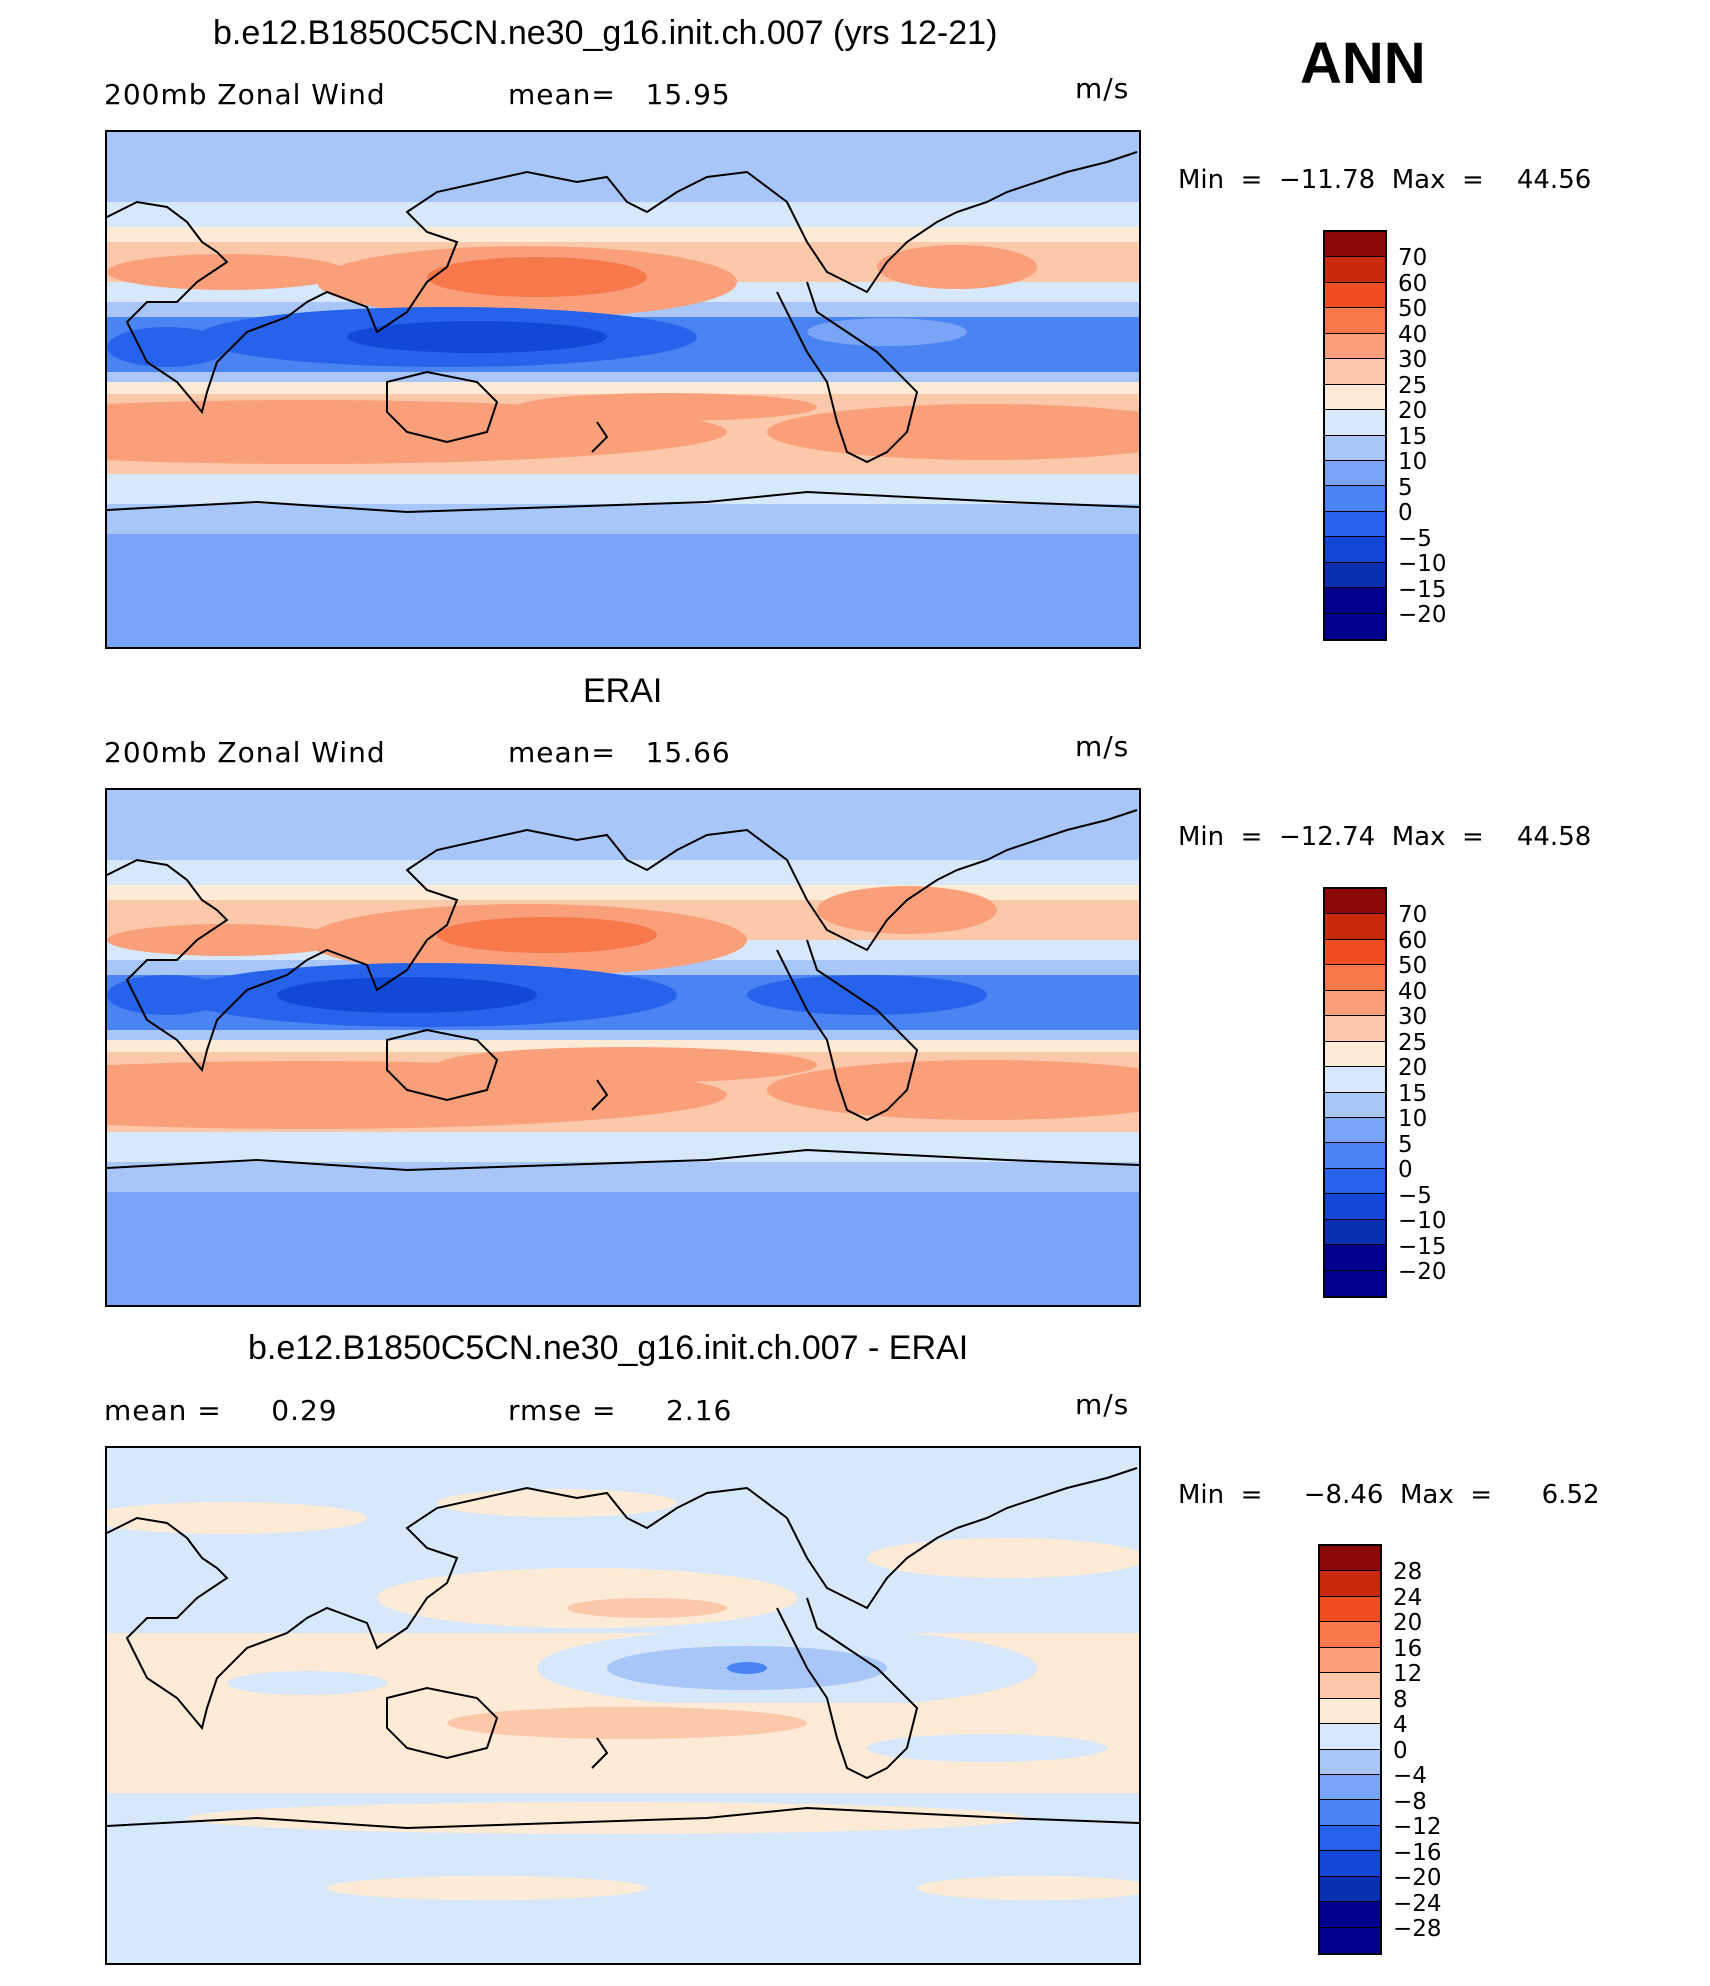  I want to click on colorbar-label: −28, so click(1417, 1929).